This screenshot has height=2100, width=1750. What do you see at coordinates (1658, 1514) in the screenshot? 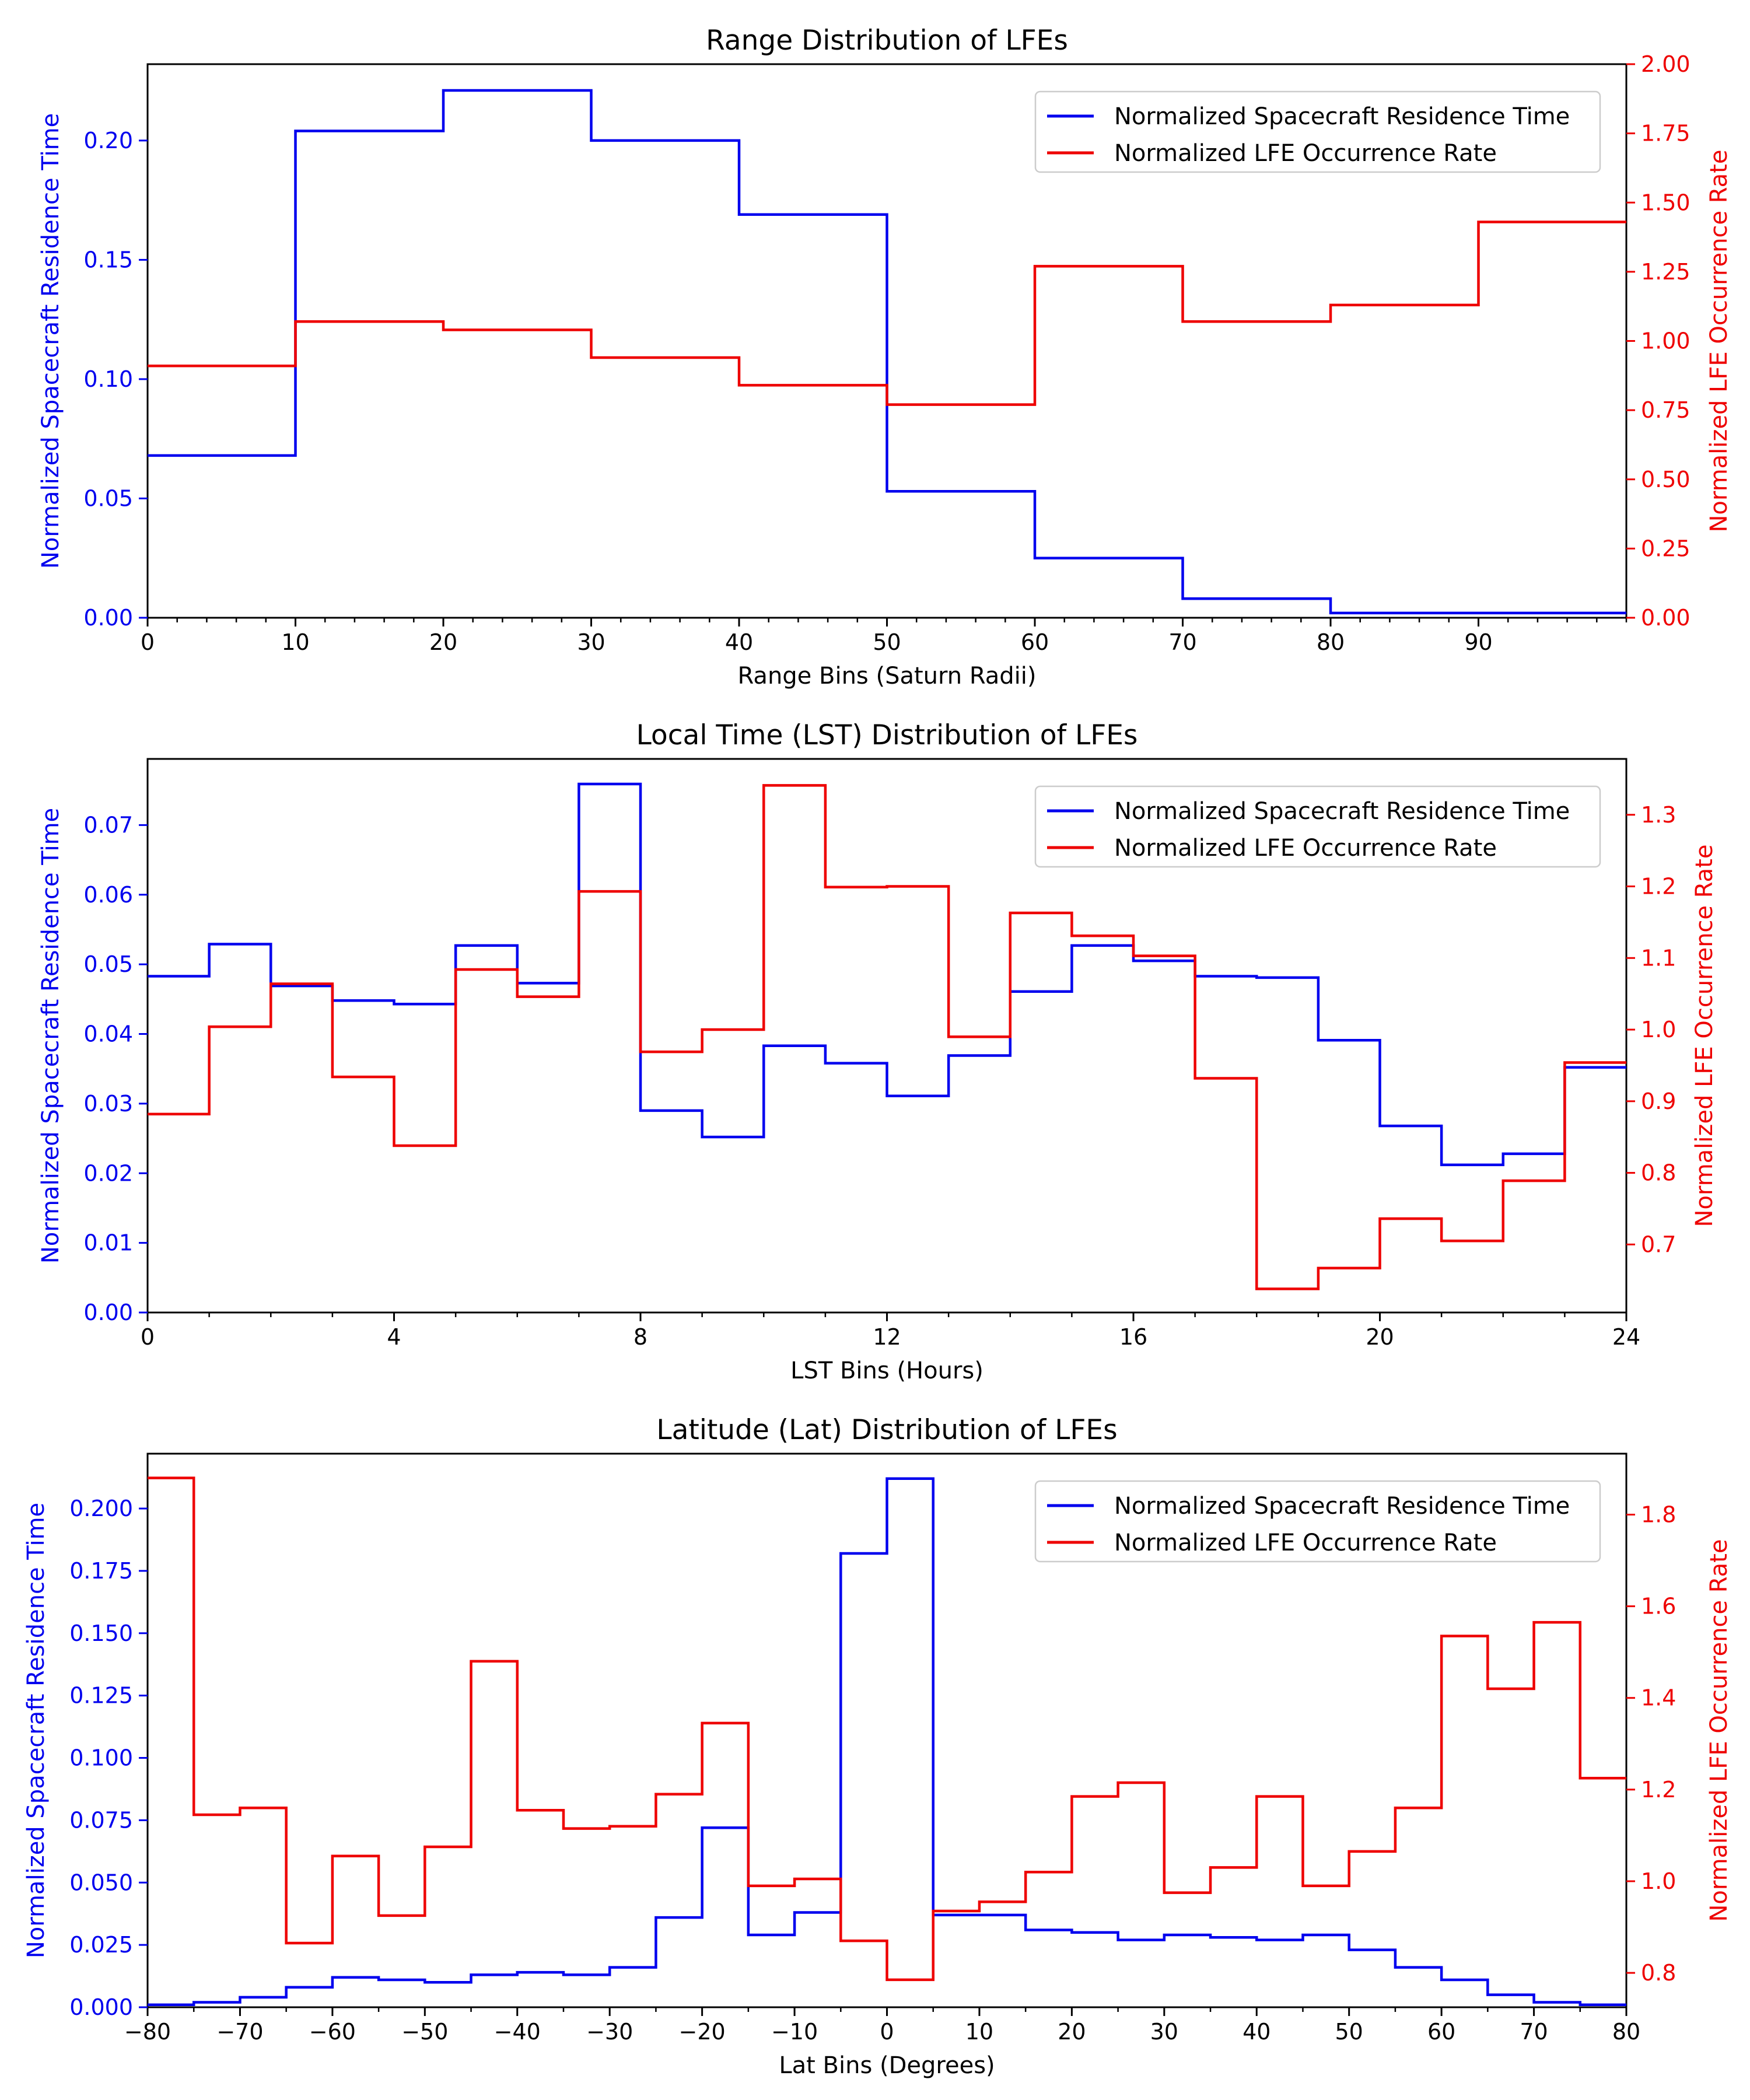
I see `y-right-tick-label: 1.8` at bounding box center [1658, 1514].